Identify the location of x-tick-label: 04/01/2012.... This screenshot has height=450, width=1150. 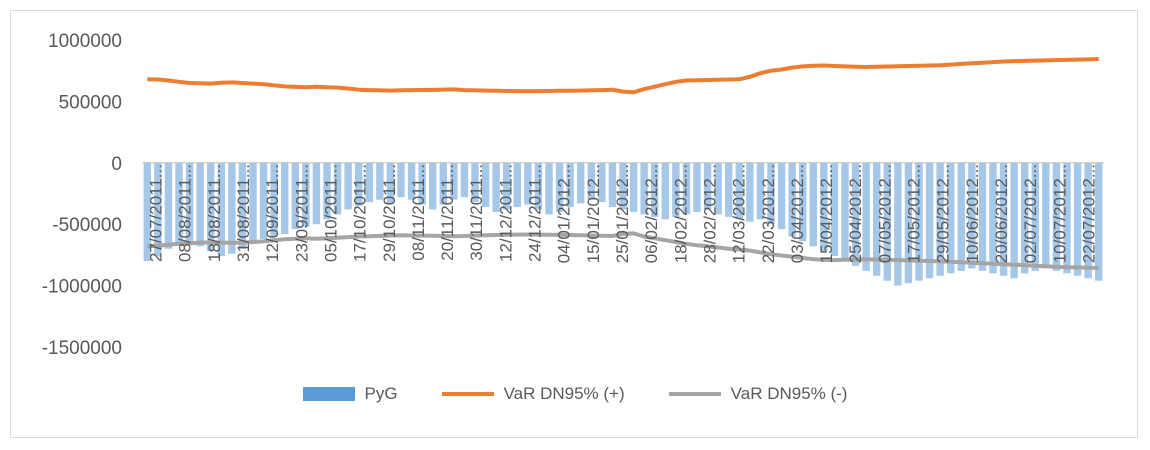
(564, 213).